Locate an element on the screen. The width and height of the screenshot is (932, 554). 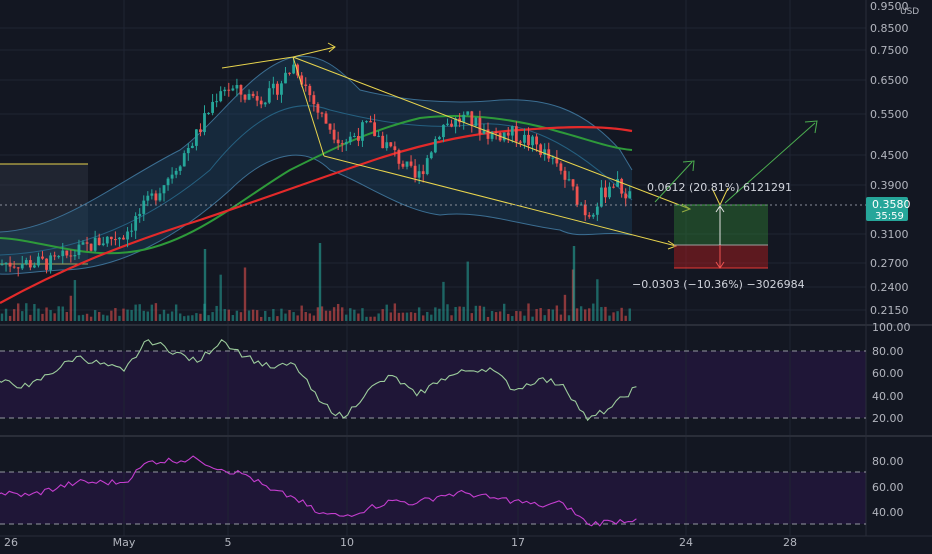
rsi-axis: 80.00 60.00 40.00 20.00 is located at coordinates (888, 385).